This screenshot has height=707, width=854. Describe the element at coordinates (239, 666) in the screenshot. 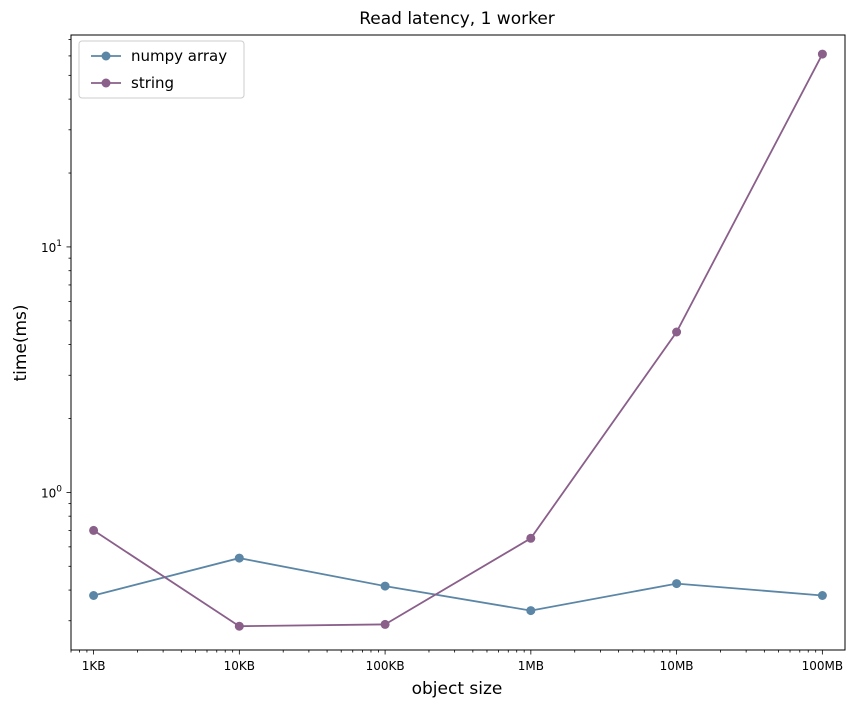

I see `x-tick-label: 10KB` at that location.